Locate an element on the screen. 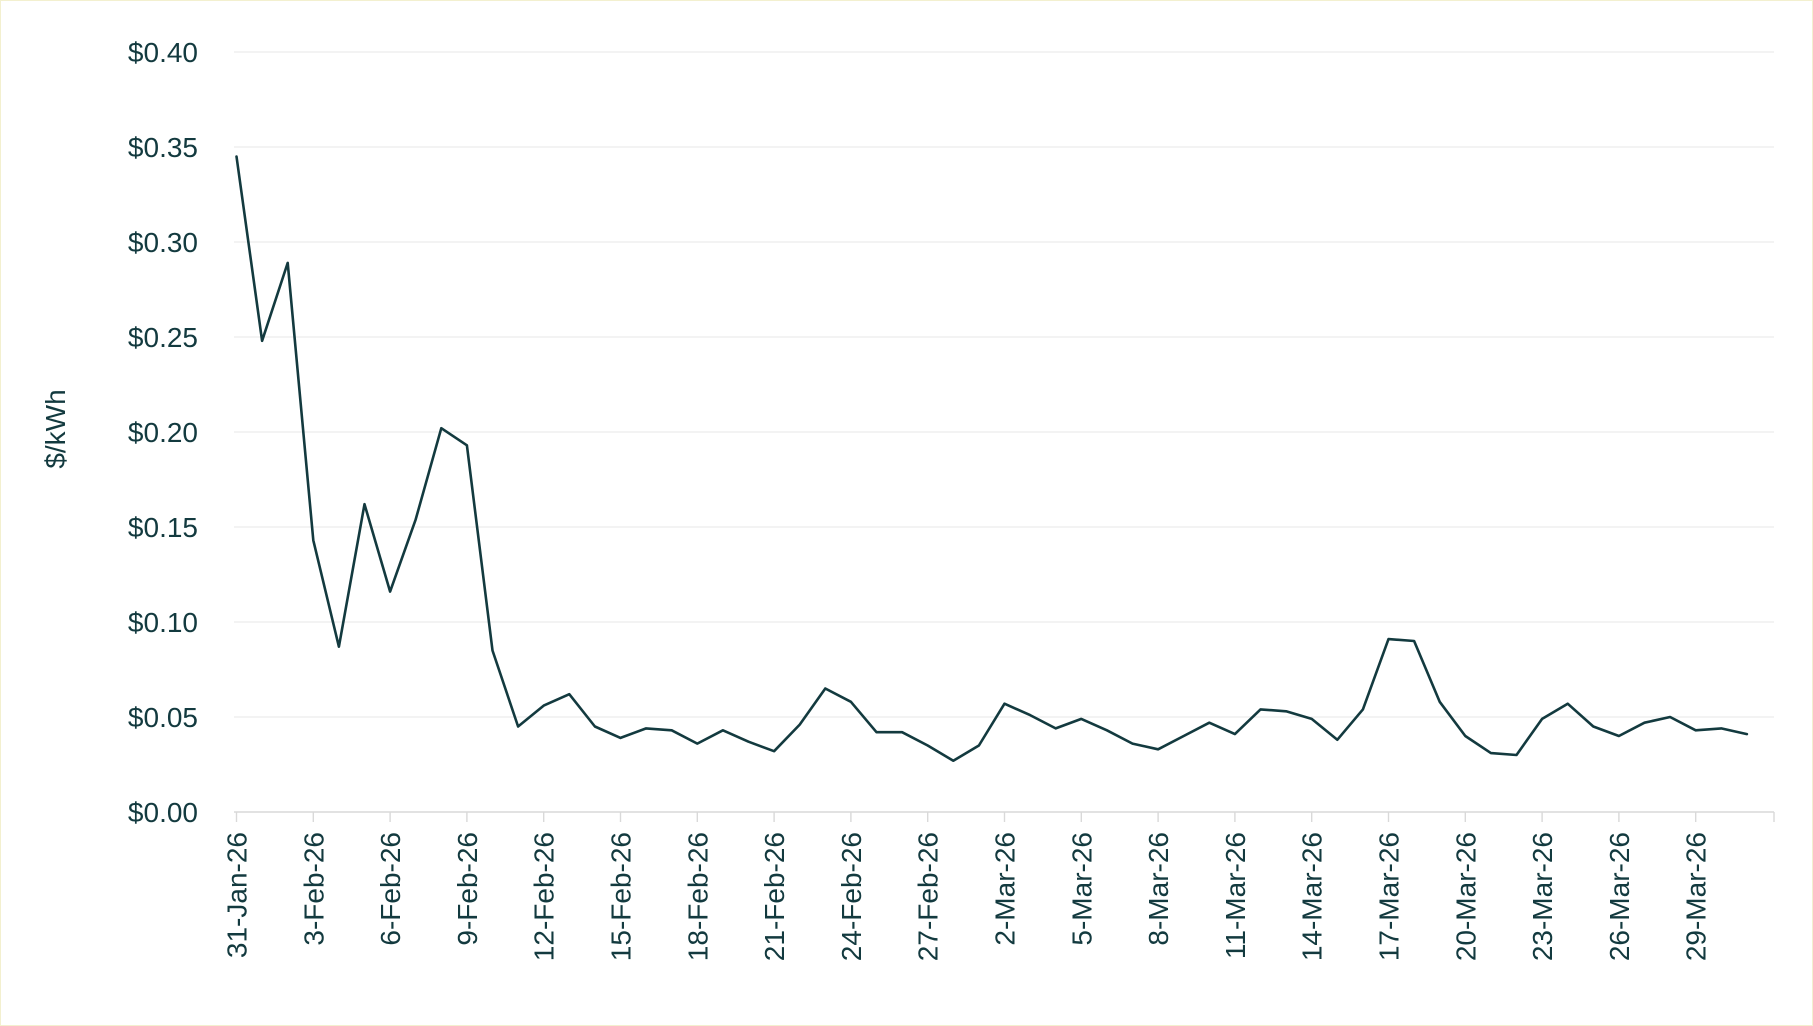 This screenshot has width=1813, height=1026. y-tick-label: $0.30 is located at coordinates (163, 242).